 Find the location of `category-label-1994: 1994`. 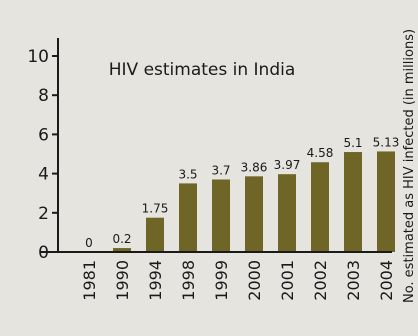

category-label-1994: 1994 is located at coordinates (155, 280).